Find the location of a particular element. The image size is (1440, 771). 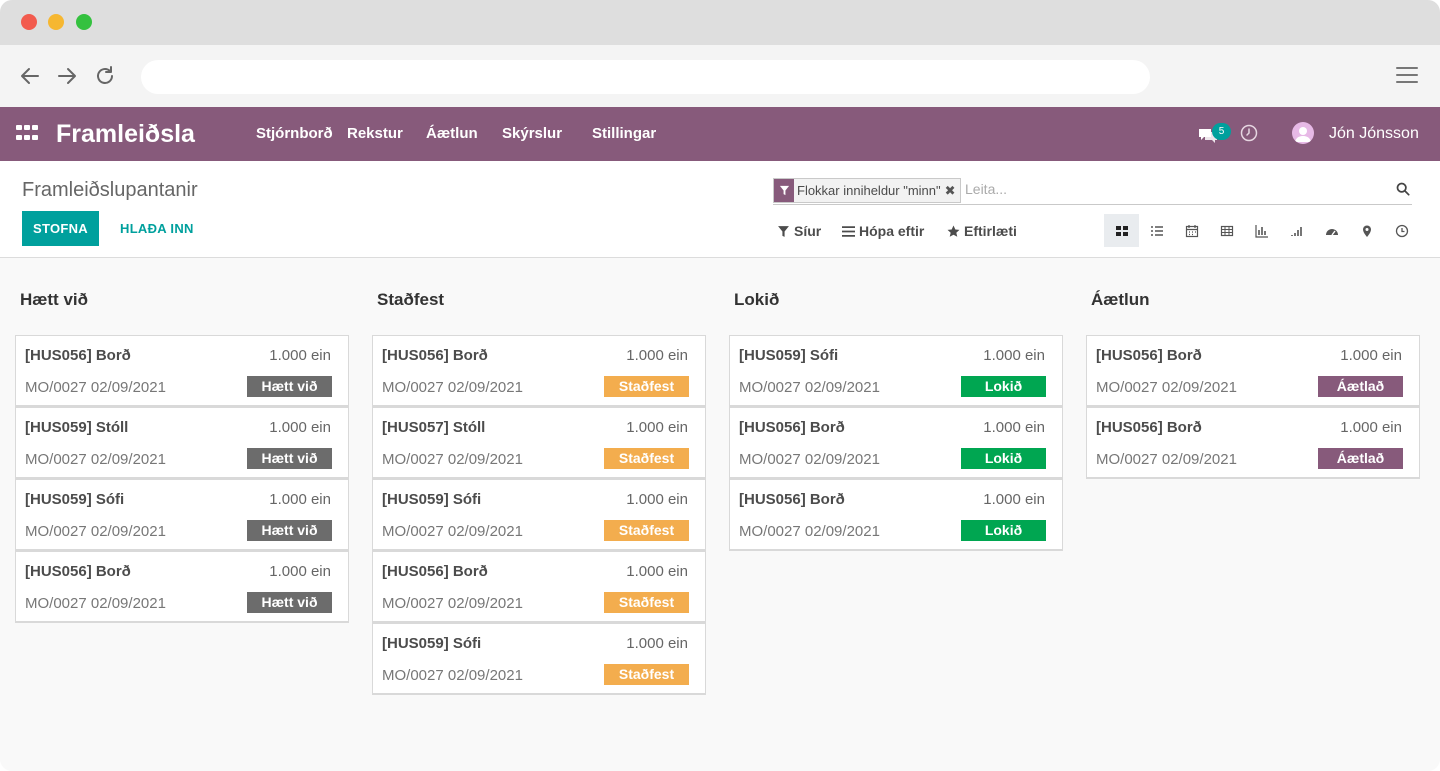

graph-view-icon is located at coordinates (1261, 230).